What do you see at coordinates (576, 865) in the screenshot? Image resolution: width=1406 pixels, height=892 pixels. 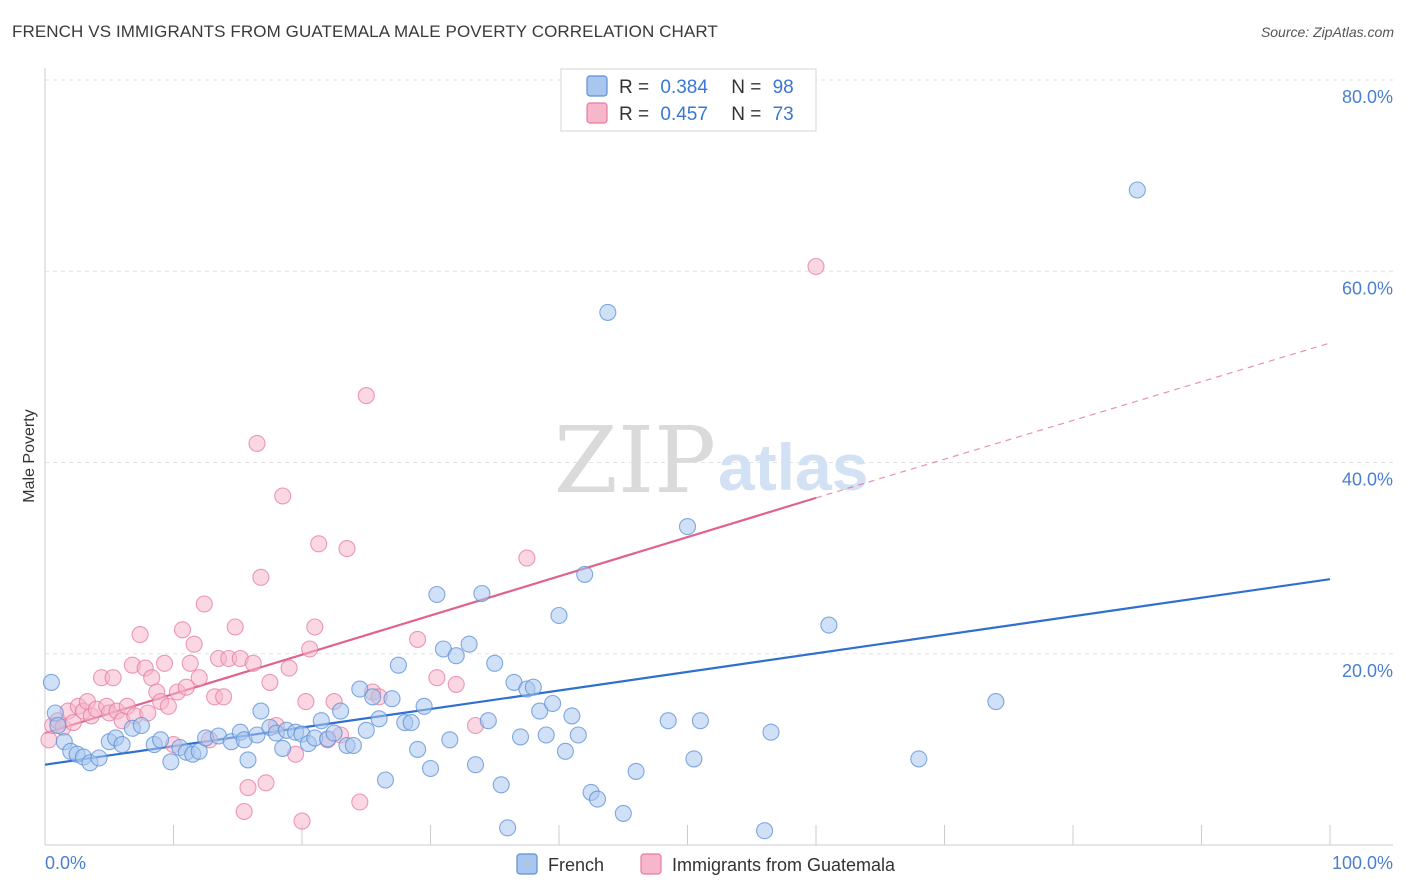 I see `legend-label-french: French` at bounding box center [576, 865].